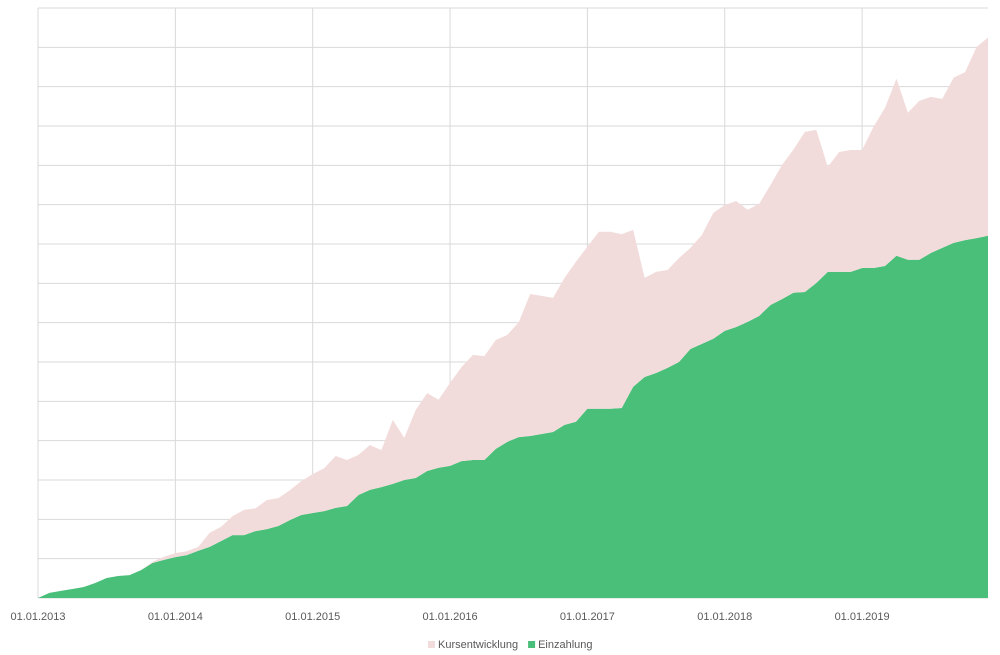 Image resolution: width=1000 pixels, height=655 pixels. I want to click on x-tick-label: 01.01.2014, so click(175, 617).